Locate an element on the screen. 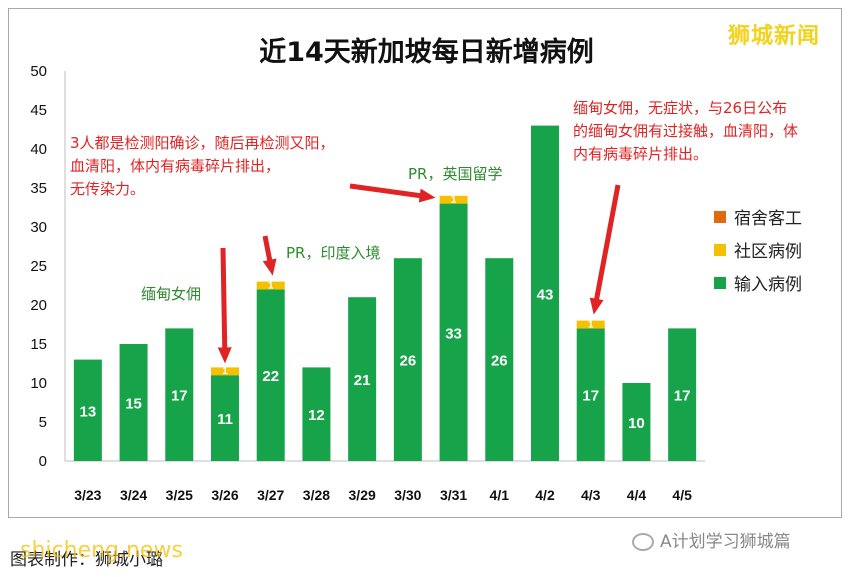 This screenshot has height=577, width=853. legend-label-community: 社区病例 is located at coordinates (768, 252).